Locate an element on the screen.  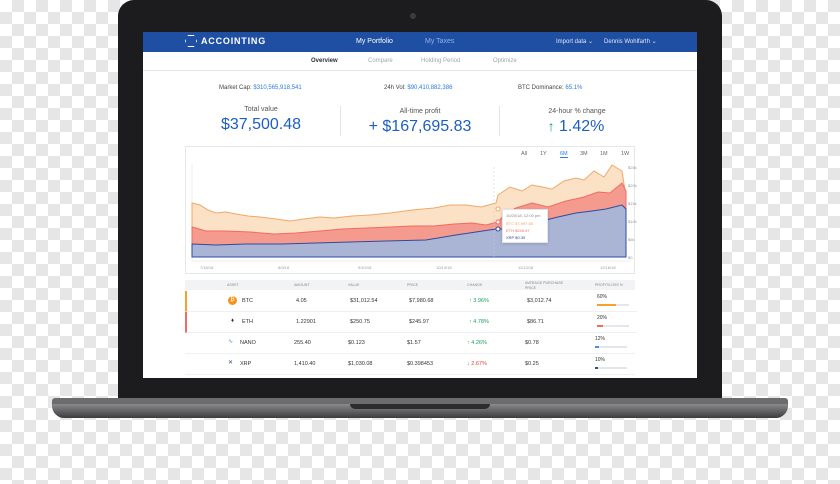
x-tick-label: 7/18/18 is located at coordinates (207, 267).